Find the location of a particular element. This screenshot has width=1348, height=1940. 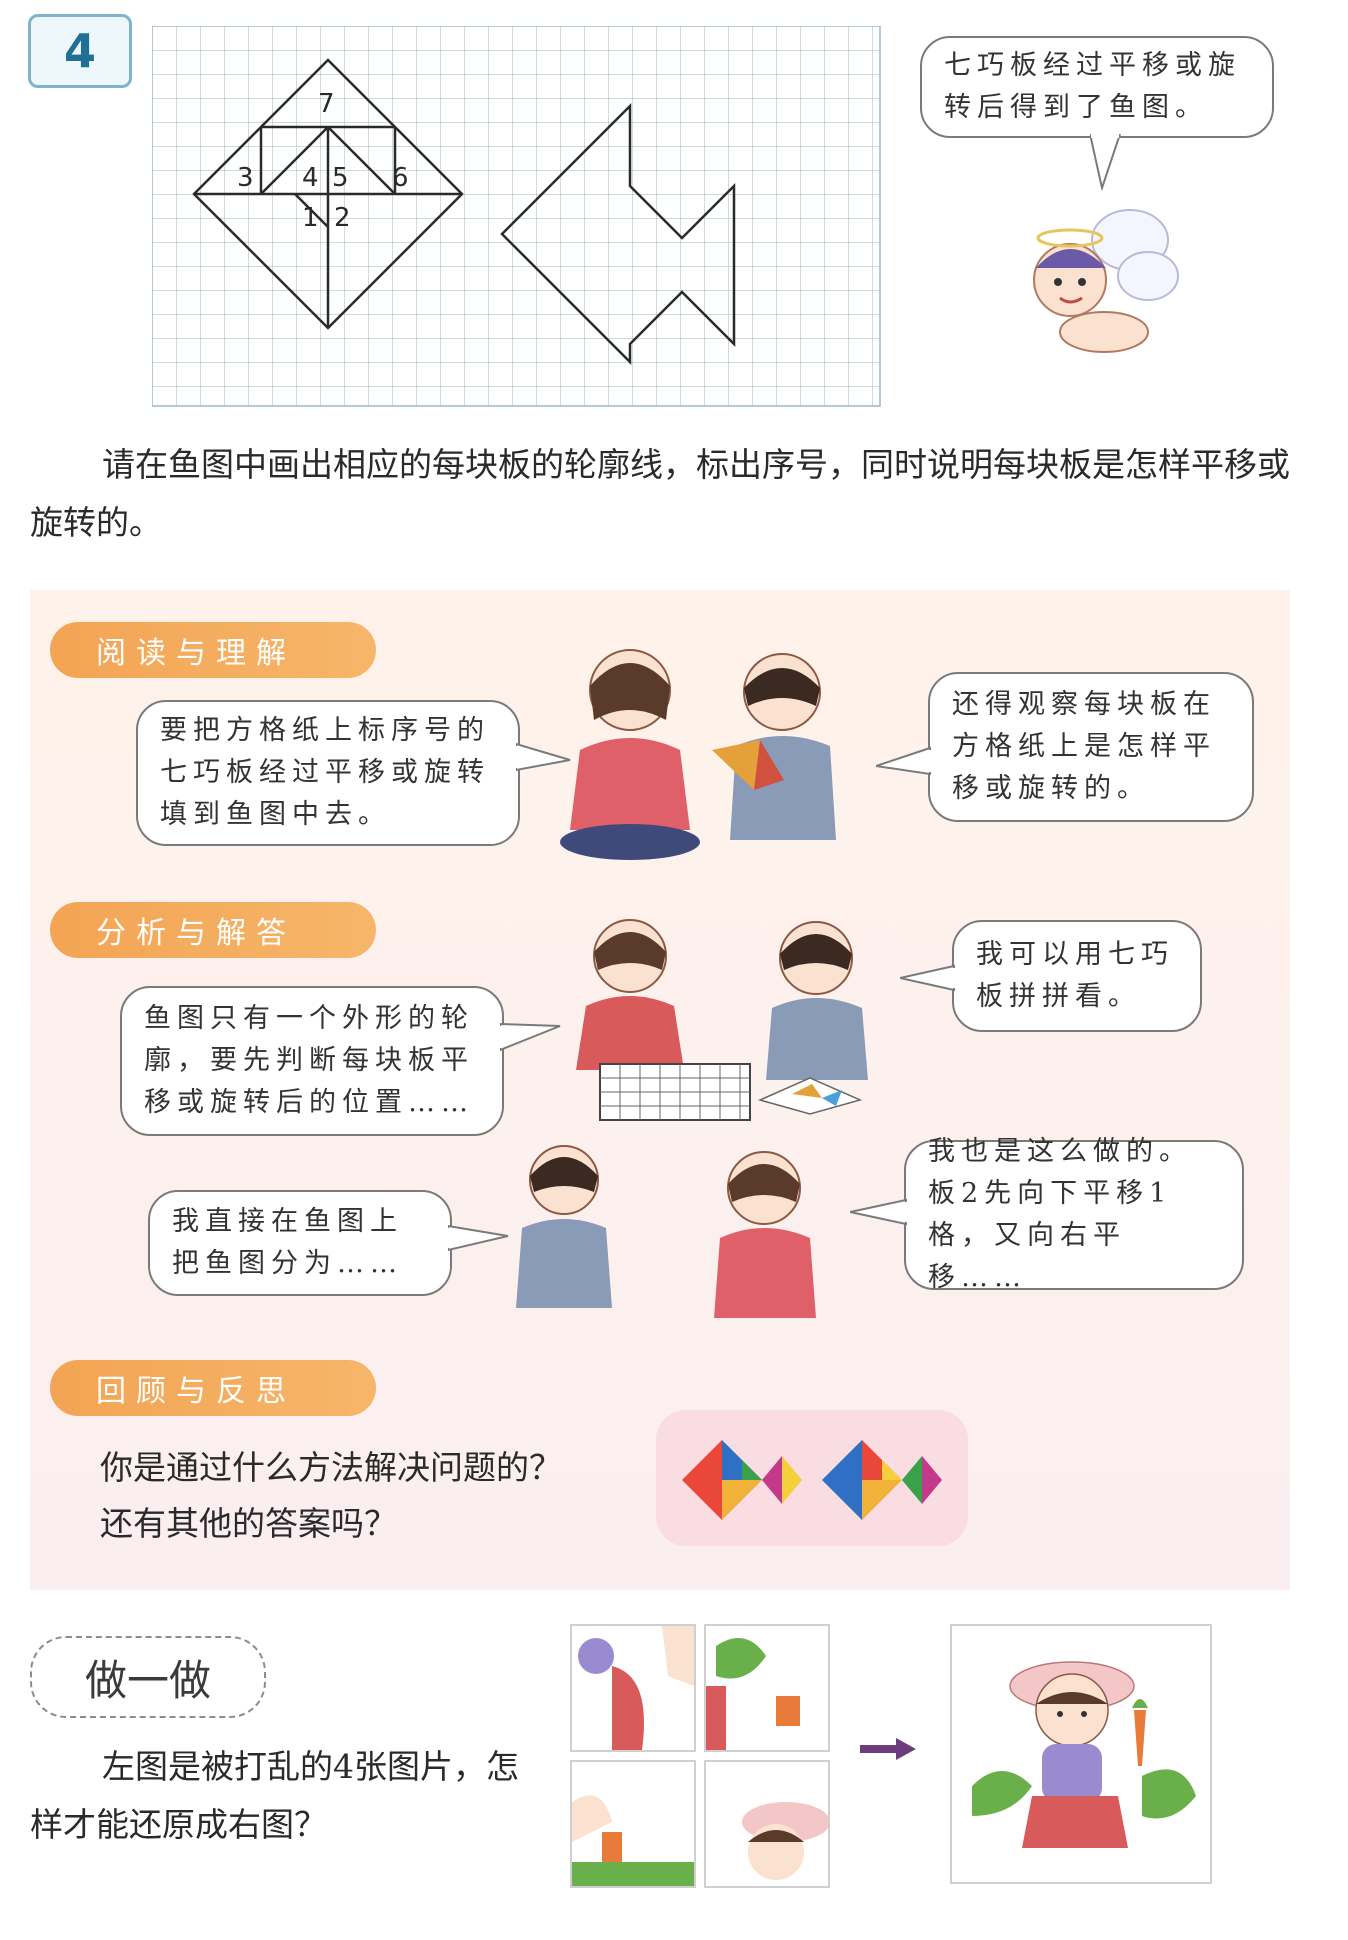

angel-speech-bubble: 七巧板经过平移或旋转后得到了鱼图。 is located at coordinates (1097, 87).